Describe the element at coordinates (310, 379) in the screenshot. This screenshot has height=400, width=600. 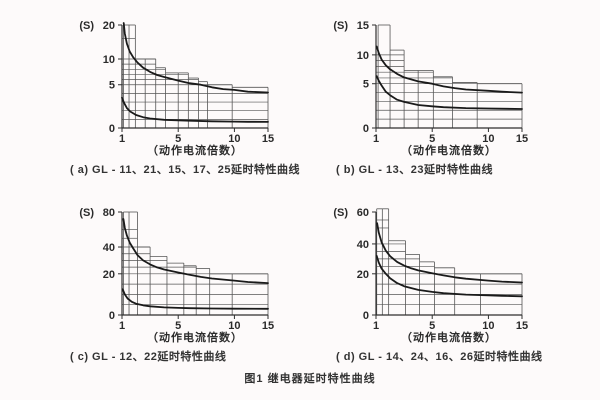
I see `figure-caption: 图1 继电器延时特性曲线` at that location.